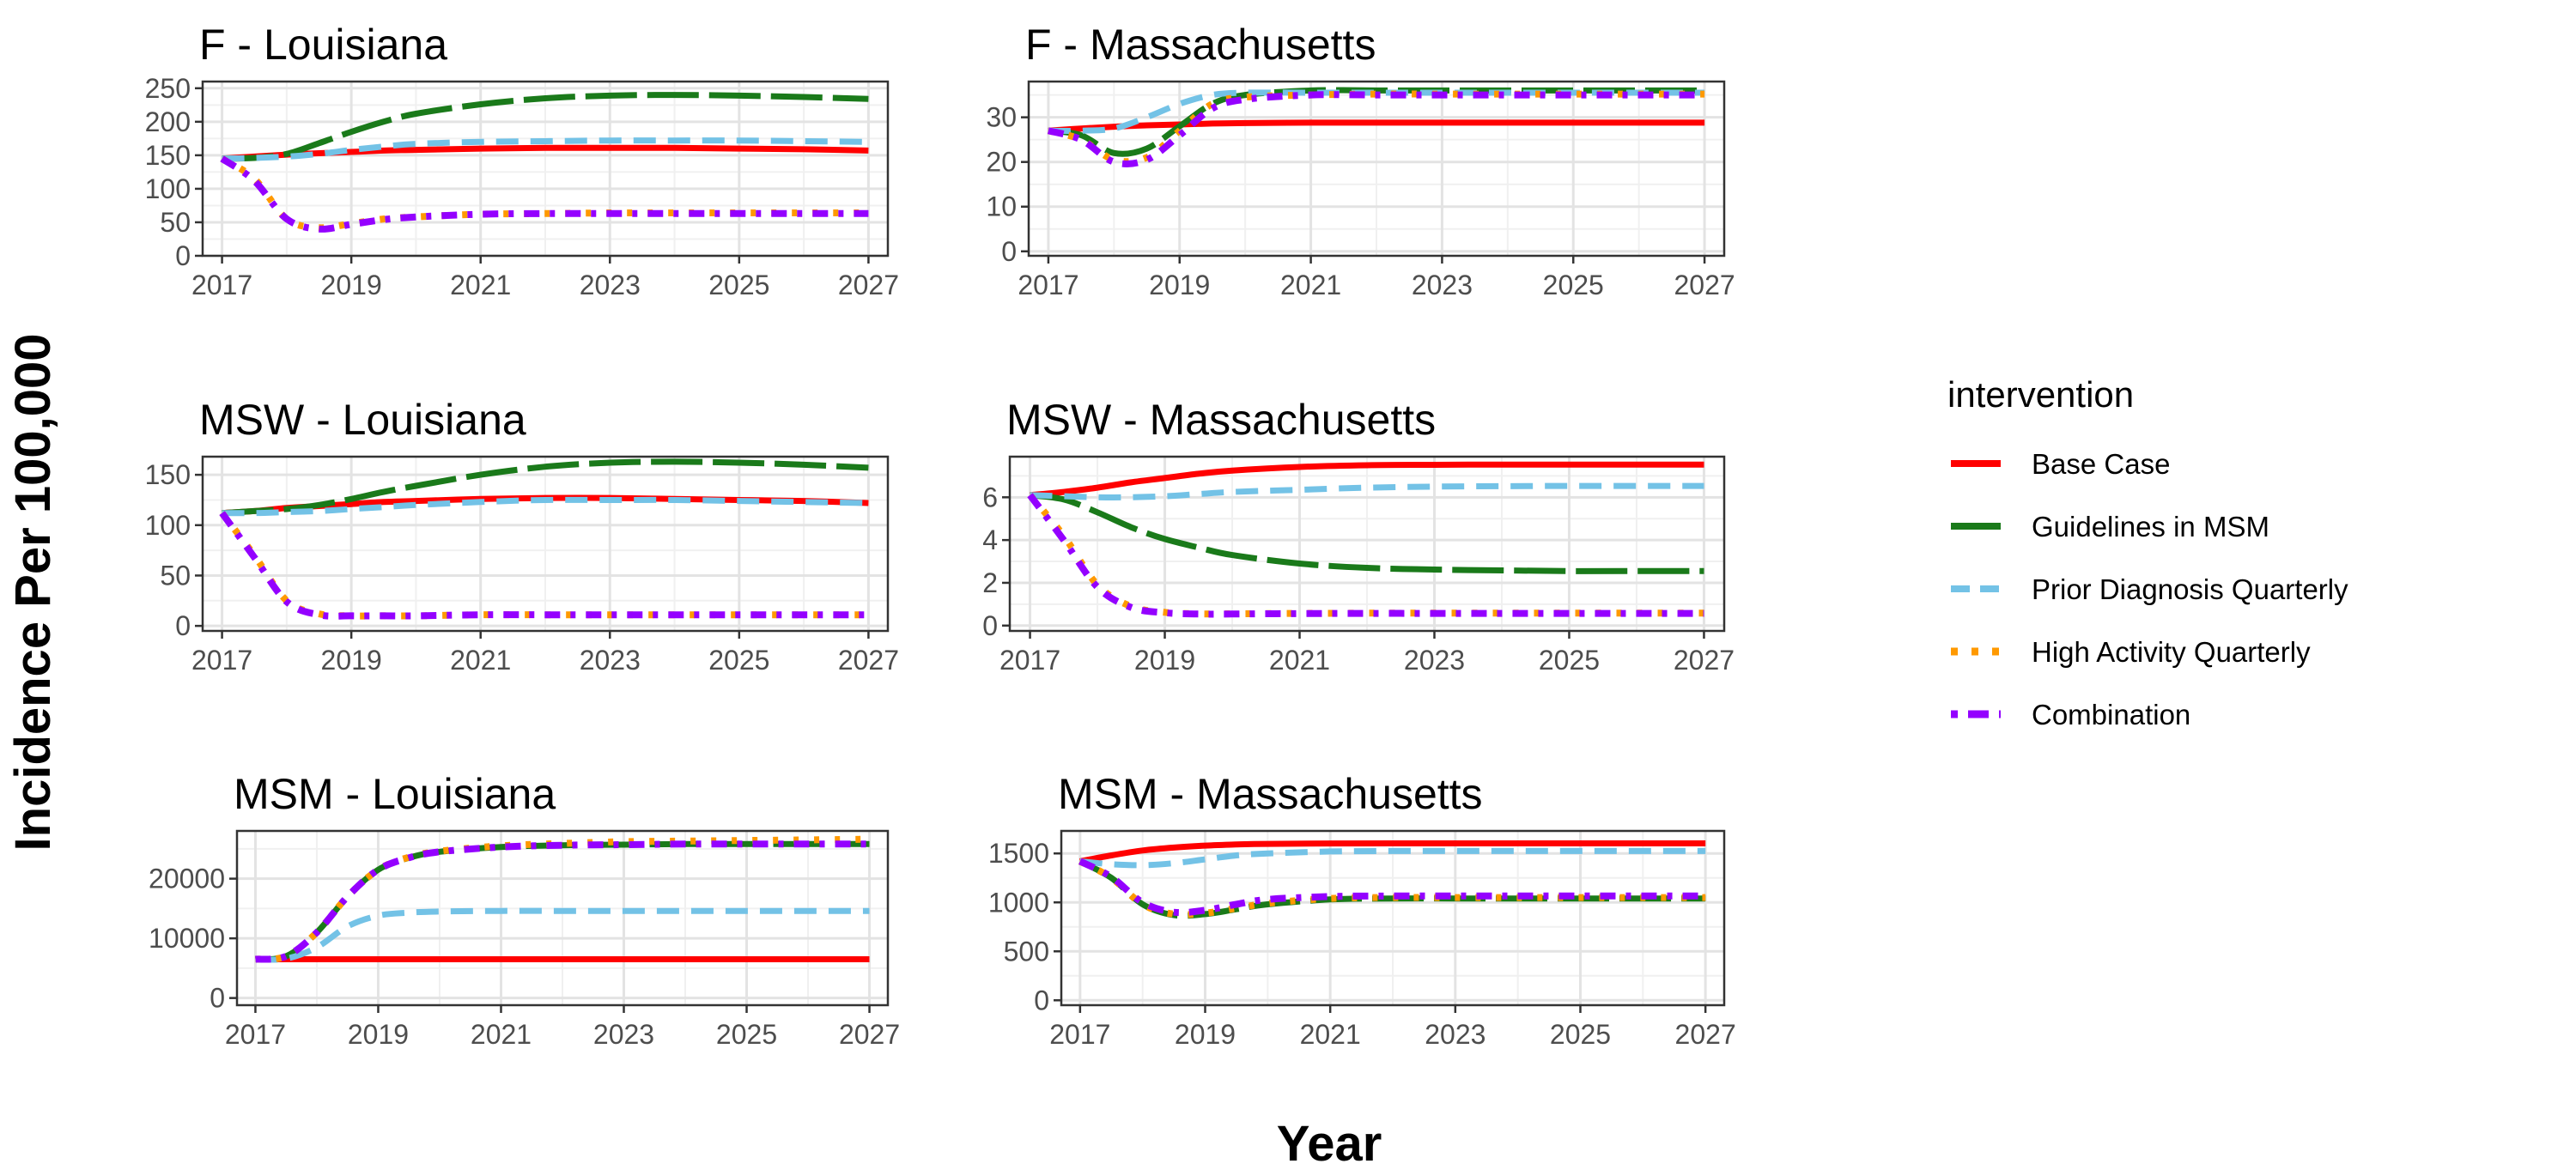  I want to click on legend-label: Base Case, so click(2101, 464).